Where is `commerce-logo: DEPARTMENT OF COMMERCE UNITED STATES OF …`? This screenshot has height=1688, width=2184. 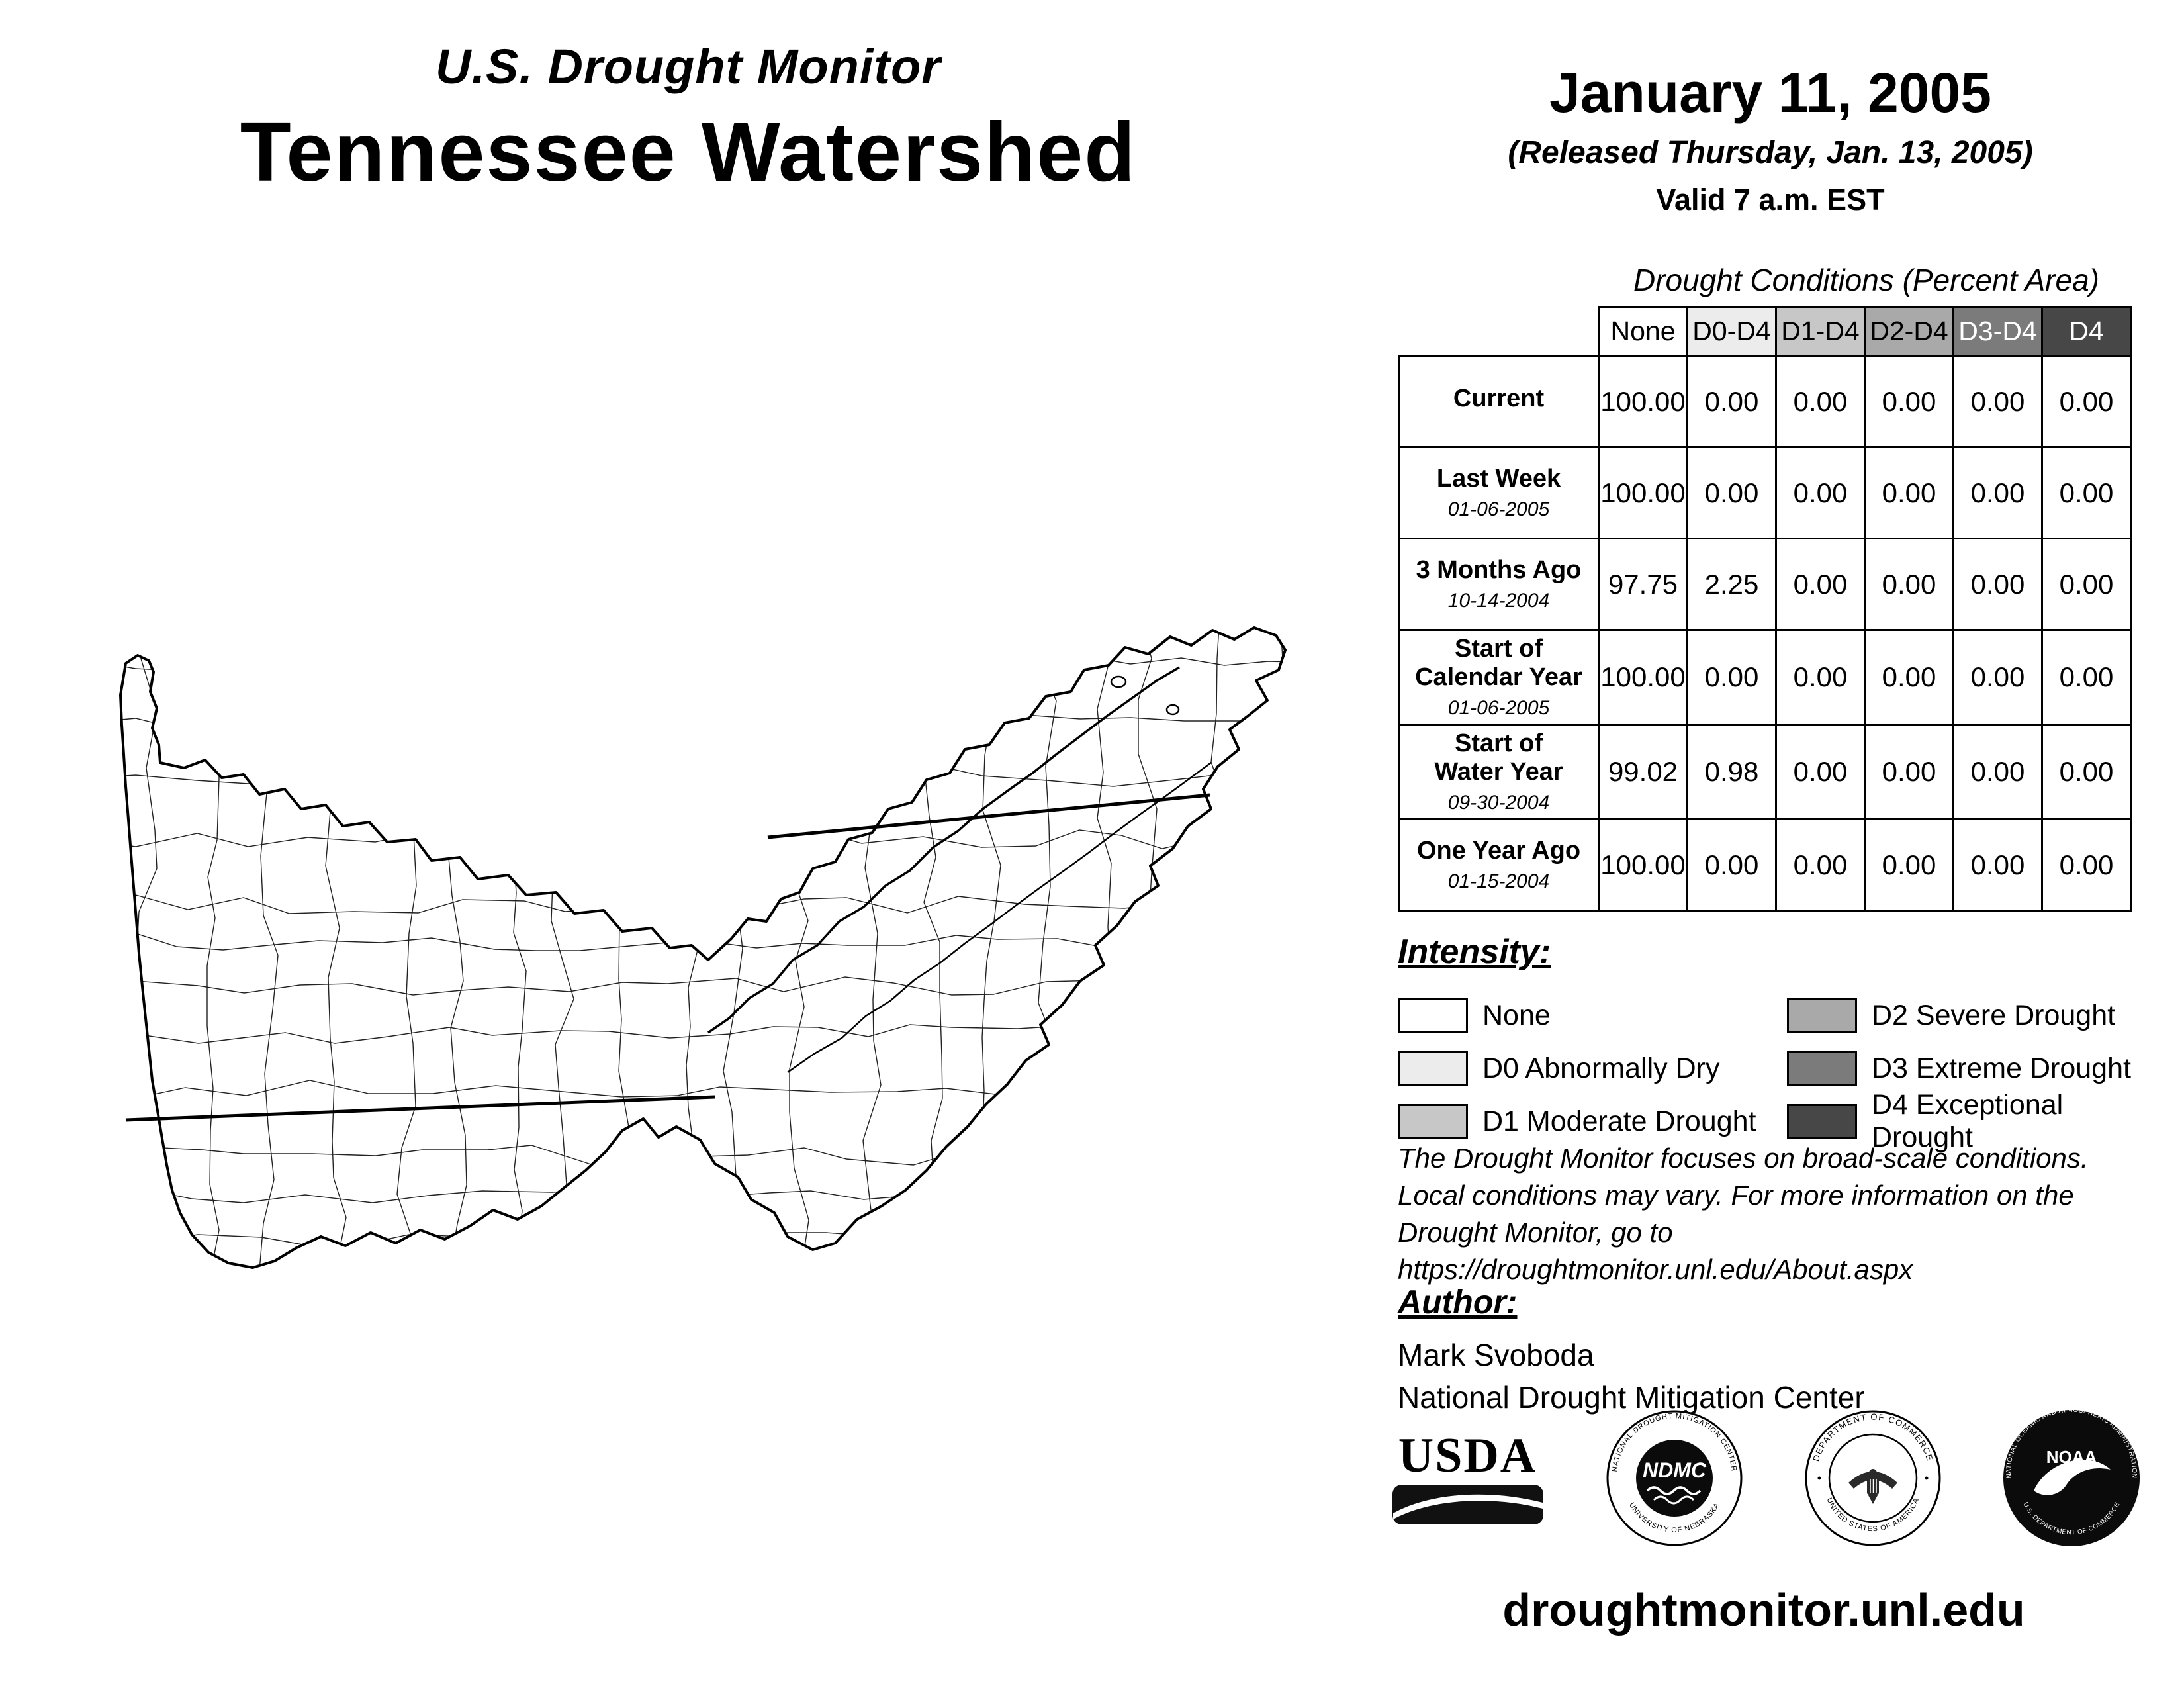
commerce-logo: DEPARTMENT OF COMMERCE UNITED STATES OF … is located at coordinates (1873, 1478).